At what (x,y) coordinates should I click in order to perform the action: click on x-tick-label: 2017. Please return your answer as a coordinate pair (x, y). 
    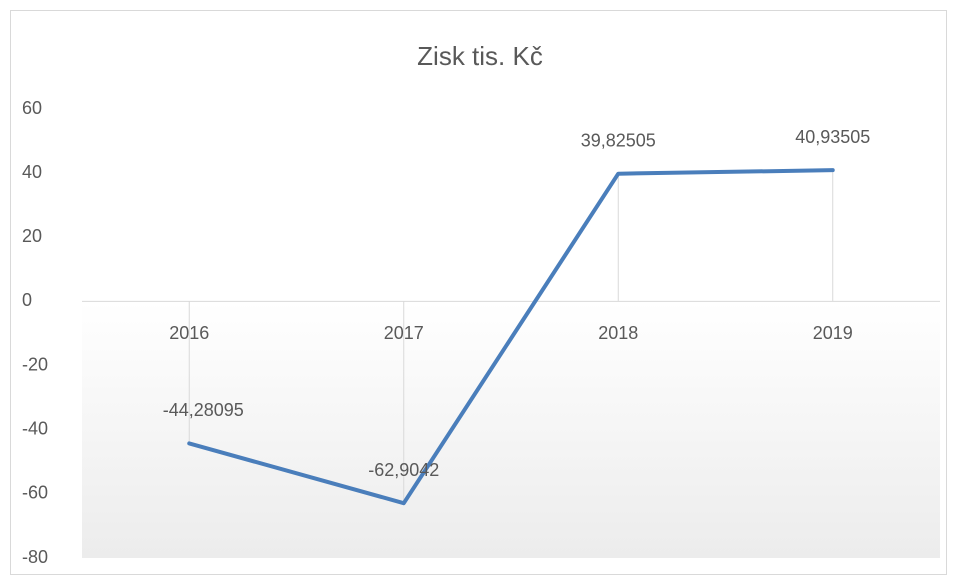
    Looking at the image, I should click on (404, 333).